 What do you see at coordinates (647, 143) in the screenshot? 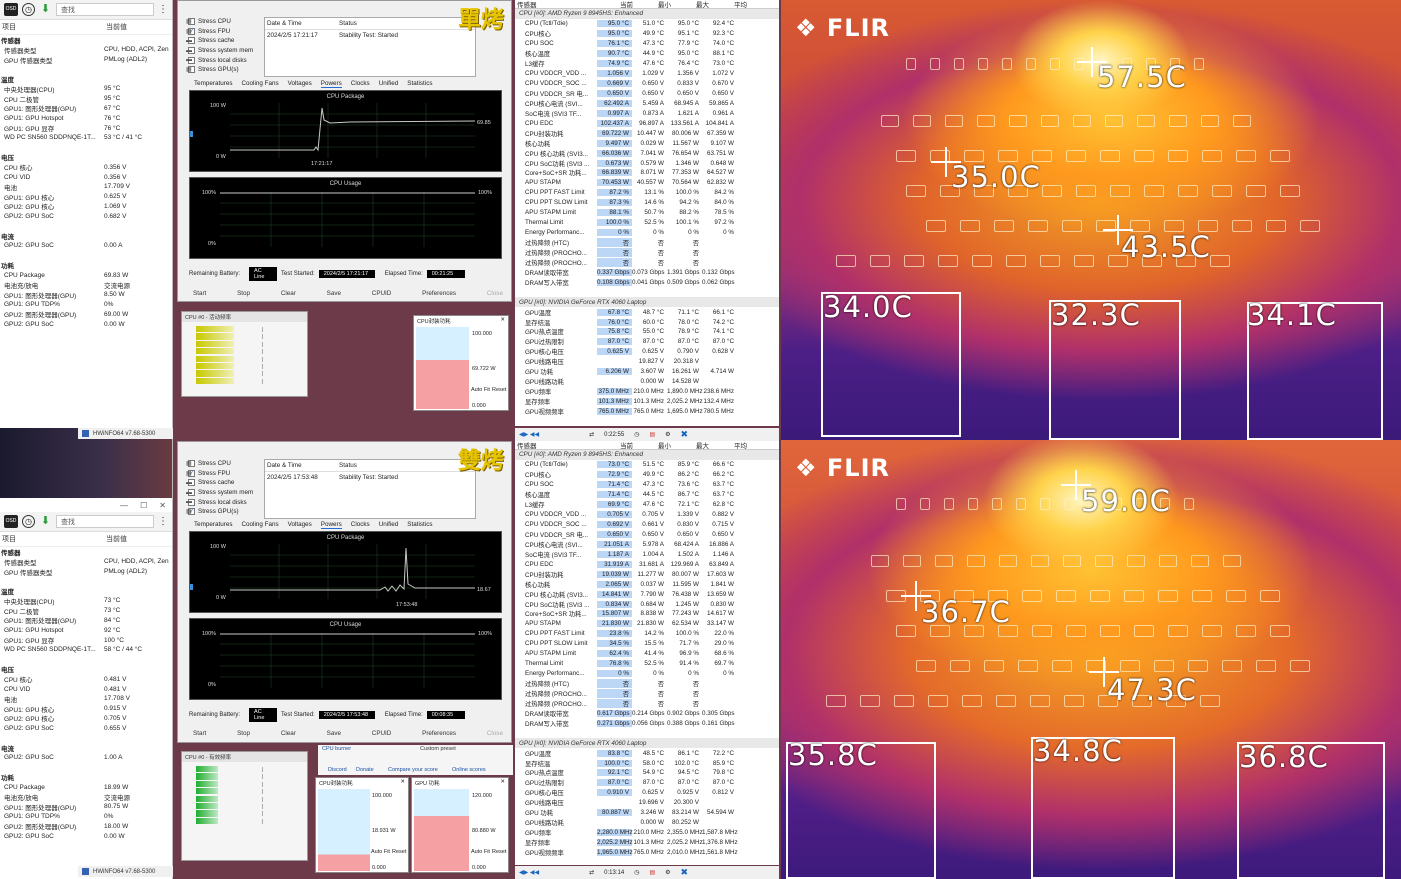
I see `sensor-row: 核心功耗 9.497 W 0.029 W 11.567 W 9.107 W` at bounding box center [647, 143].